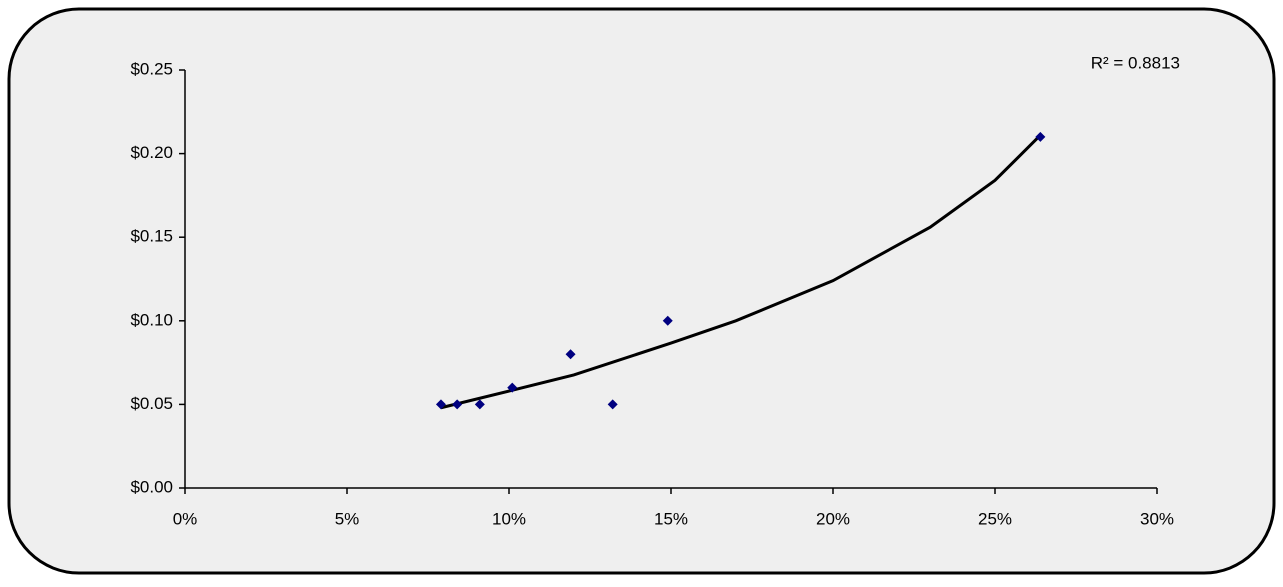 The image size is (1283, 587). What do you see at coordinates (151, 486) in the screenshot?
I see `y-tick-label: $0.00` at bounding box center [151, 486].